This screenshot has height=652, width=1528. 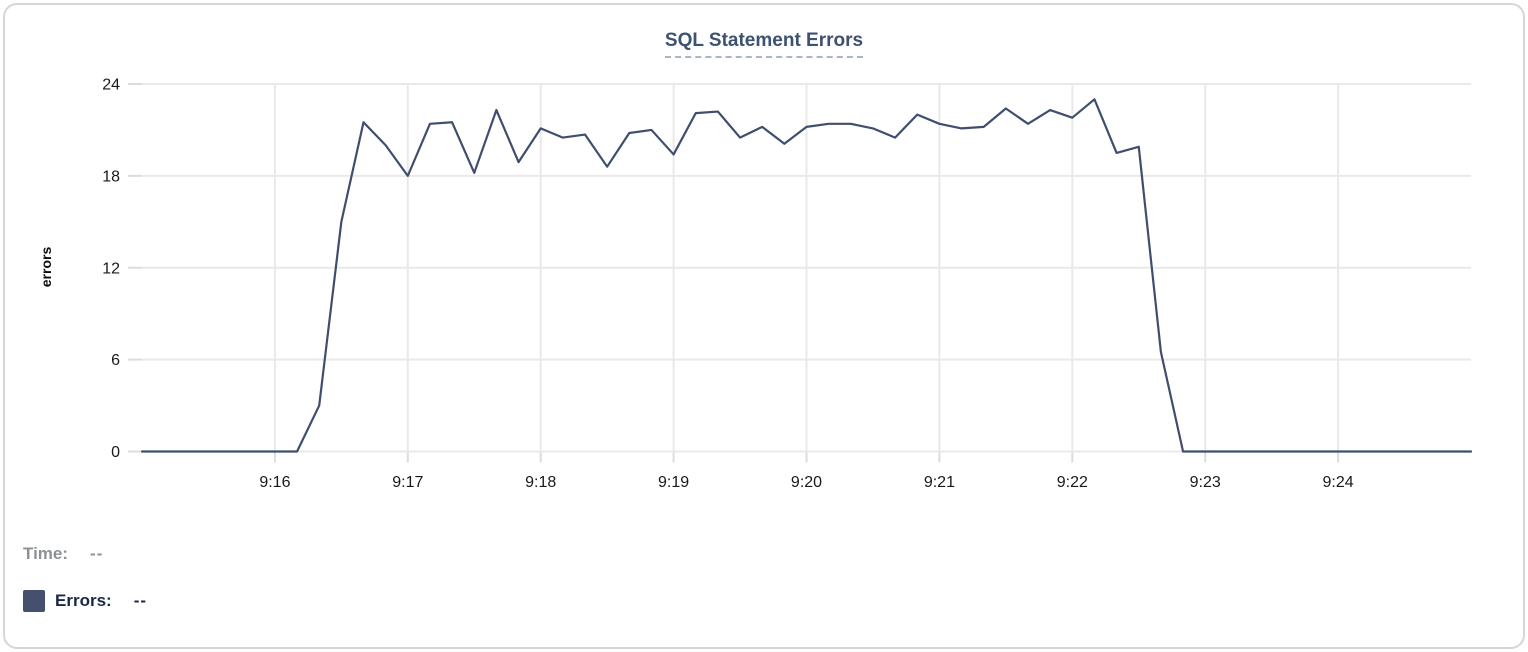 What do you see at coordinates (115, 360) in the screenshot?
I see `y-tick-label: 6` at bounding box center [115, 360].